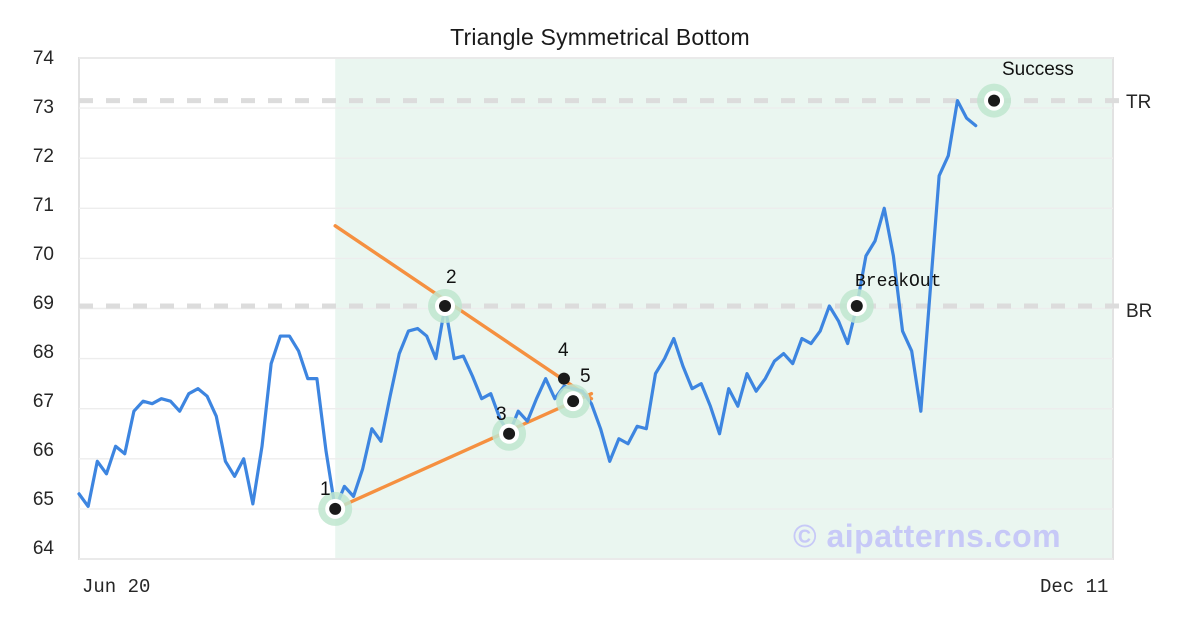 Image resolution: width=1200 pixels, height=630 pixels. What do you see at coordinates (43, 254) in the screenshot?
I see `y-tick-label: 70` at bounding box center [43, 254].